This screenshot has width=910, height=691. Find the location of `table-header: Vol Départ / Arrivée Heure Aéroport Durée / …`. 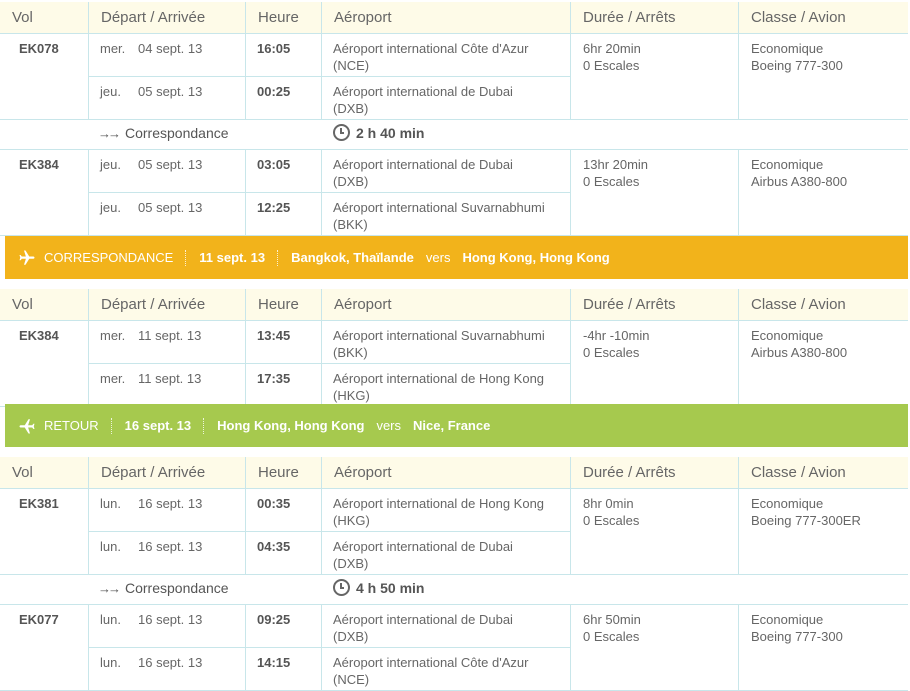

table-header: Vol Départ / Arrivée Heure Aéroport Durée / … is located at coordinates (454, 473).